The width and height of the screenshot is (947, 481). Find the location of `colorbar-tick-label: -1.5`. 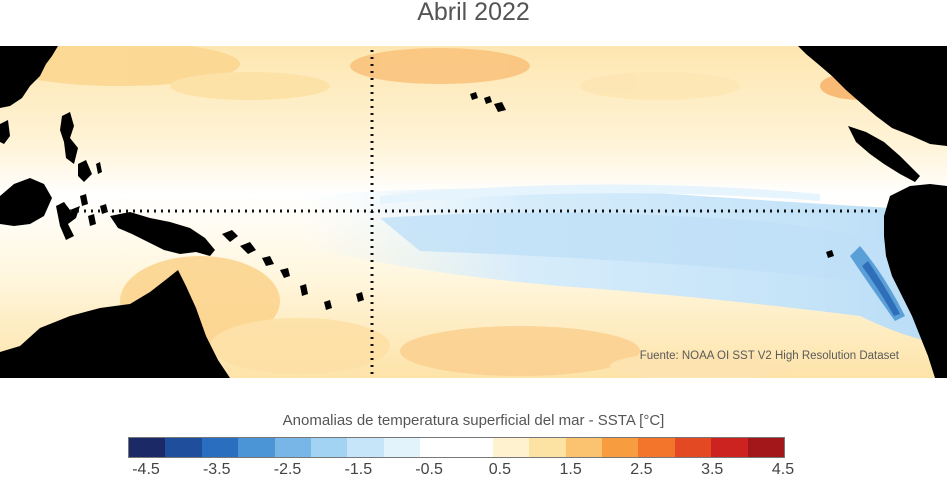

colorbar-tick-label: -1.5 is located at coordinates (358, 469).